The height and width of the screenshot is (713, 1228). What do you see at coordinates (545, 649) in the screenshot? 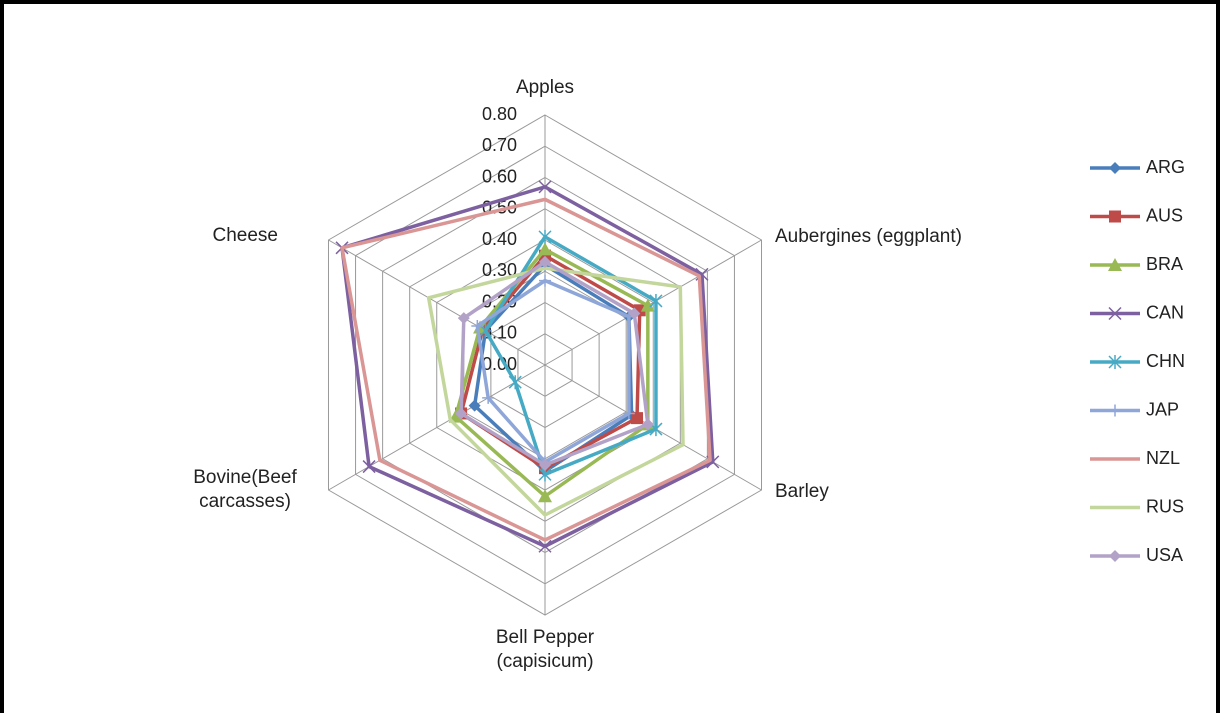
I see `category-label: Bell Pepper (capisicum)` at bounding box center [545, 649].